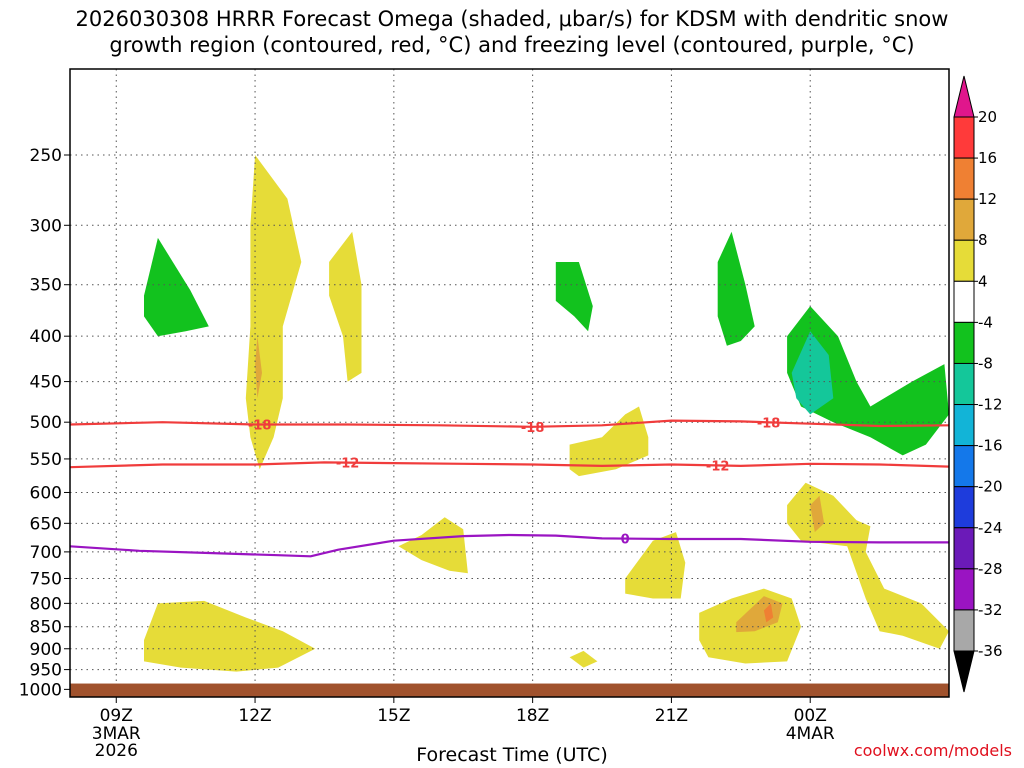 The width and height of the screenshot is (1024, 768). What do you see at coordinates (625, 540) in the screenshot?
I see `contour-label: 0` at bounding box center [625, 540].